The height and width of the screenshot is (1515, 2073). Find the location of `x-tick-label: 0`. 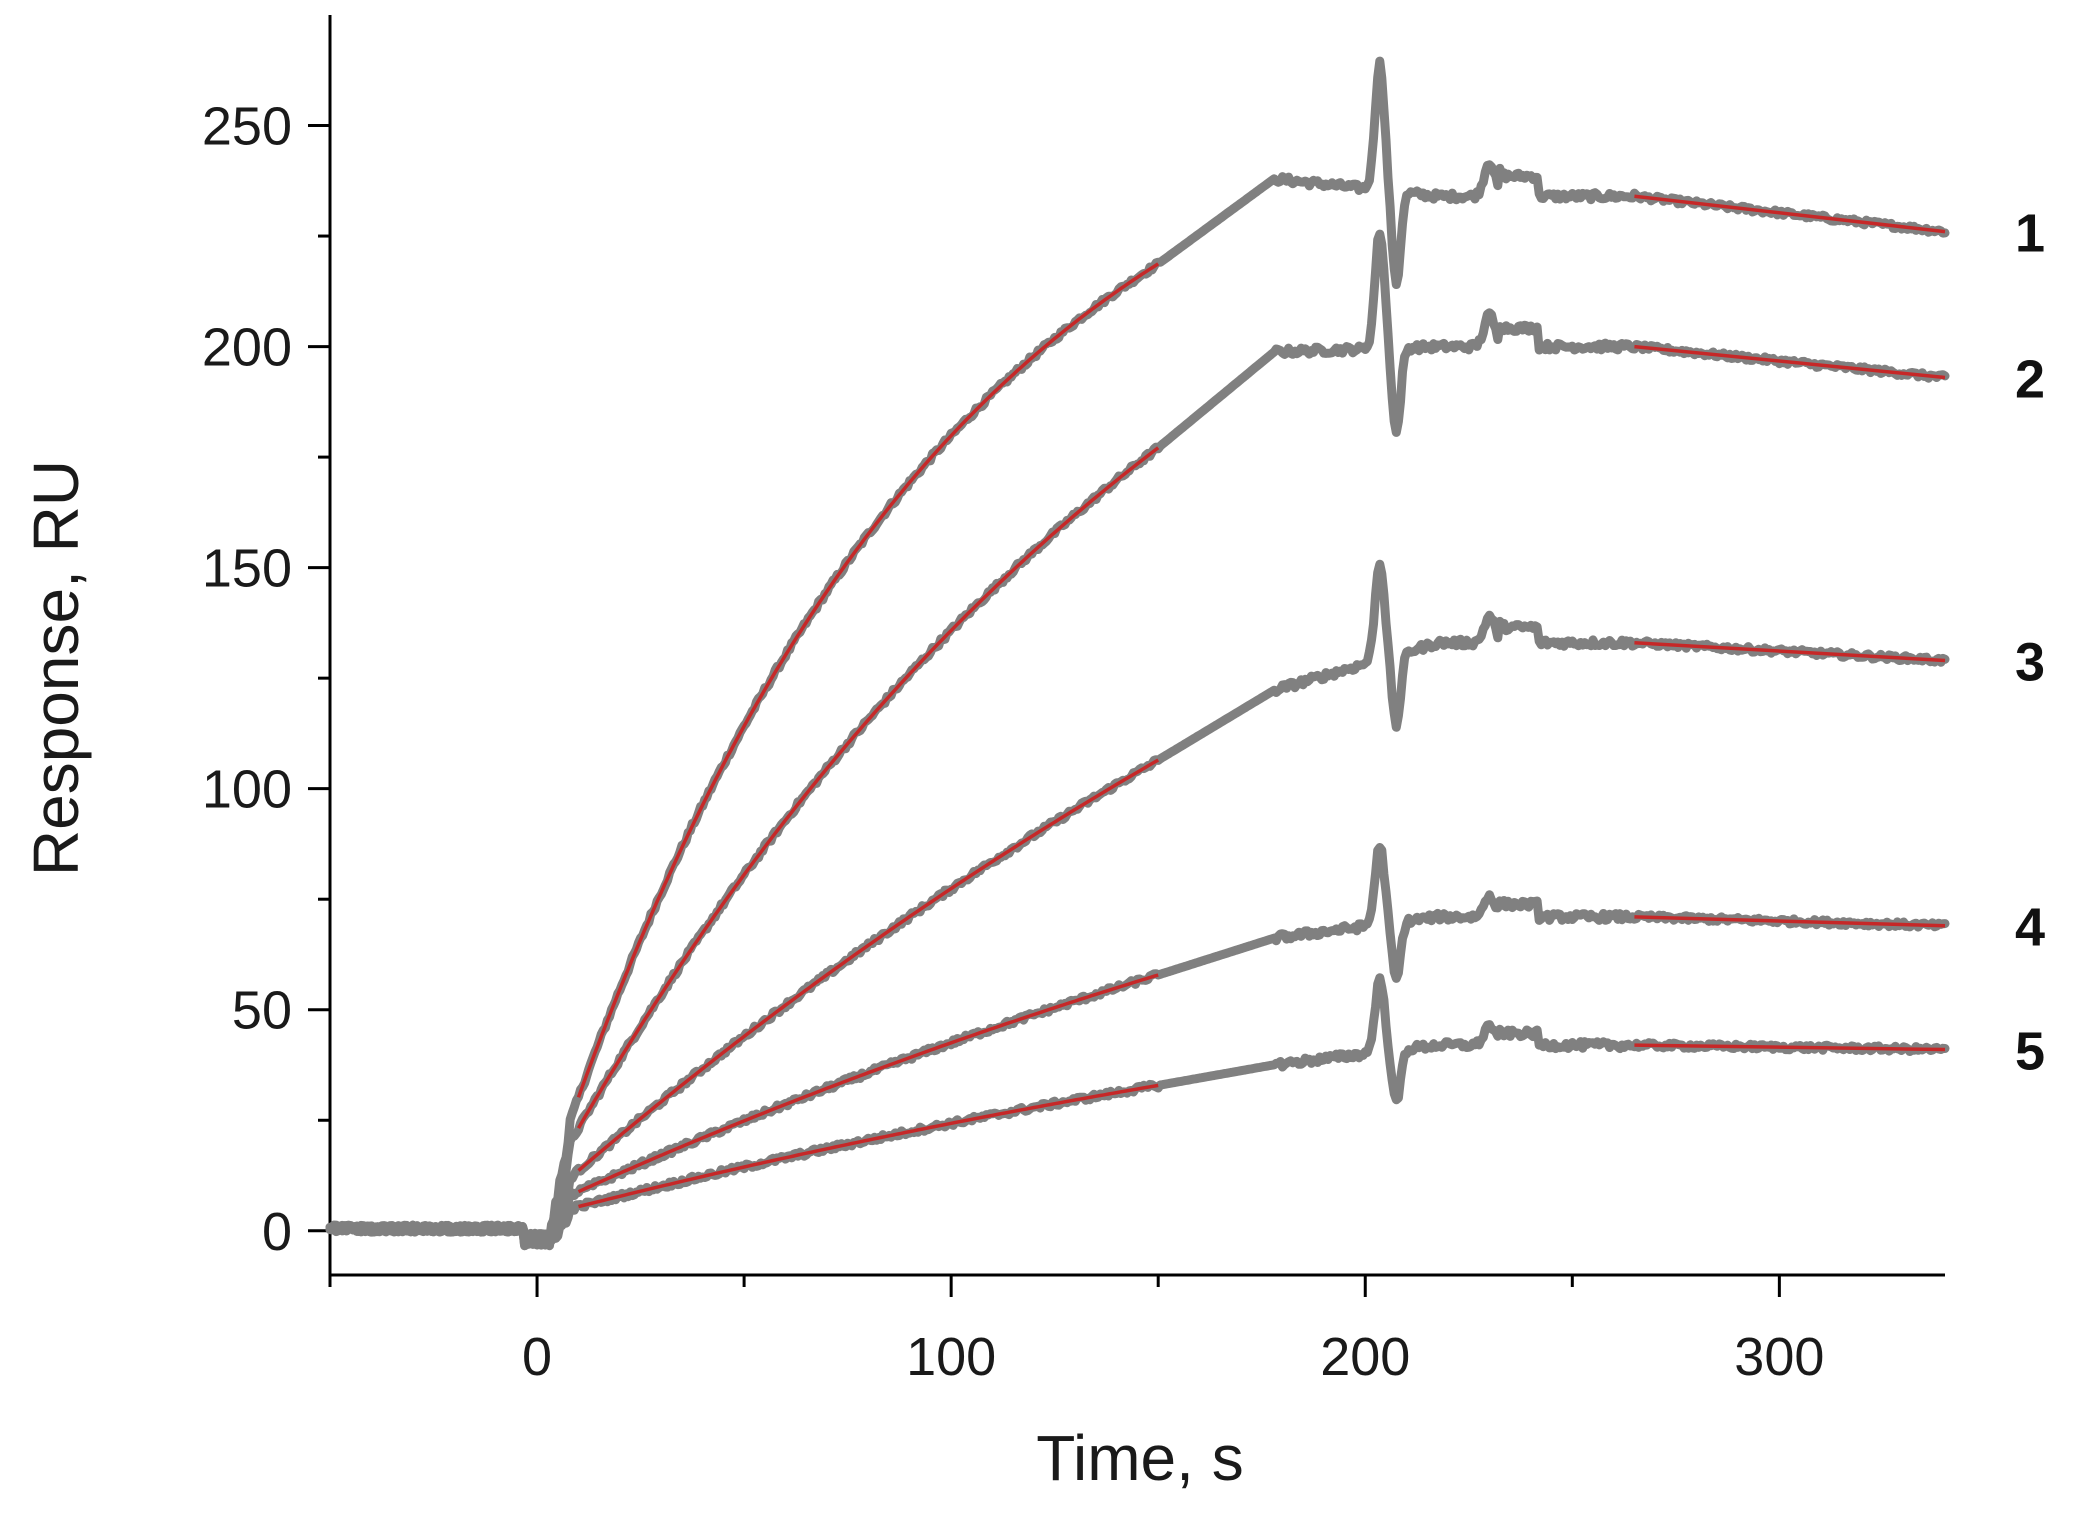

x-tick-label: 0 is located at coordinates (537, 1357).